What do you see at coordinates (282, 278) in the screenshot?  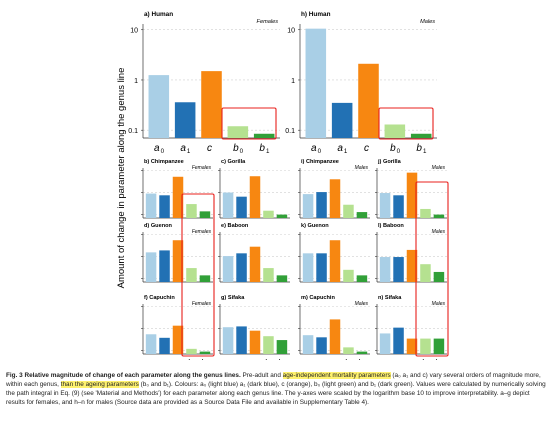 I see `bar-e-b1` at bounding box center [282, 278].